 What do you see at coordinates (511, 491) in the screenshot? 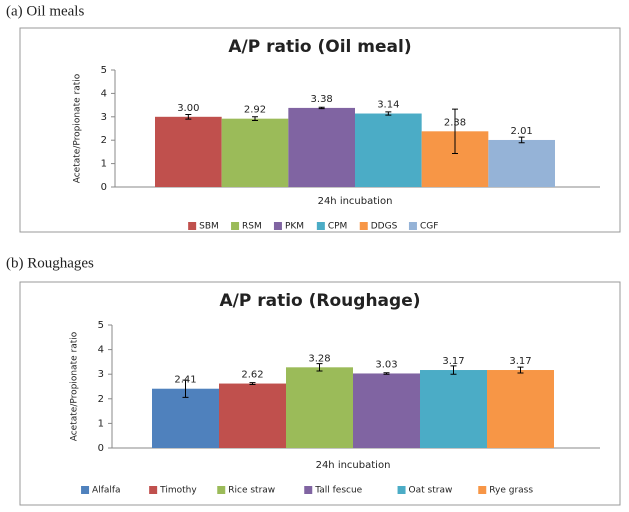
I see `legend-label: Rye grass` at bounding box center [511, 491].